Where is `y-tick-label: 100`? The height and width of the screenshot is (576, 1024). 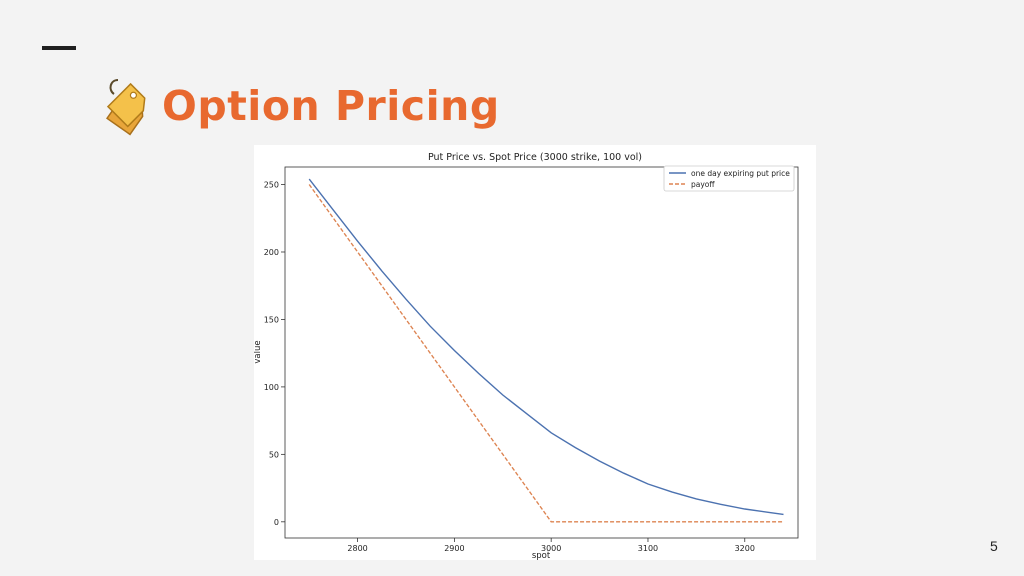
y-tick-label: 100 is located at coordinates (271, 387).